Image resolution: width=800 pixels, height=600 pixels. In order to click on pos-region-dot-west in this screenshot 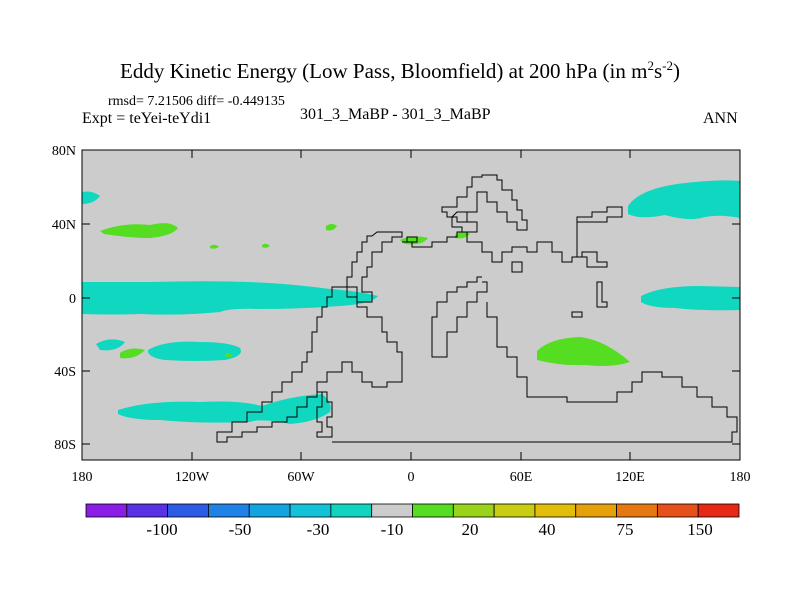, I will do `click(214, 246)`.